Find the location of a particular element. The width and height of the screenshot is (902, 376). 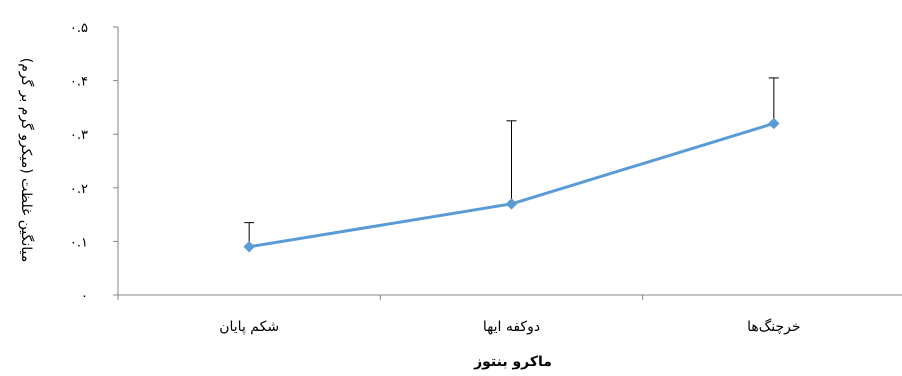

y-tick-label: ۰ is located at coordinates (84, 296).